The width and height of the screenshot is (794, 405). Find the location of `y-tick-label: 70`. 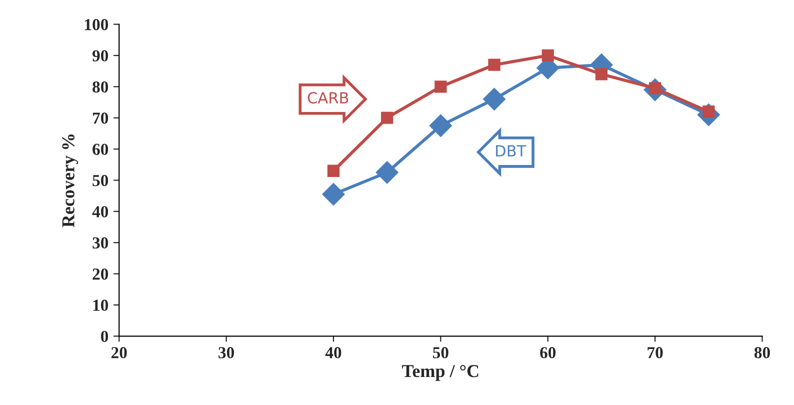

y-tick-label: 70 is located at coordinates (100, 118).